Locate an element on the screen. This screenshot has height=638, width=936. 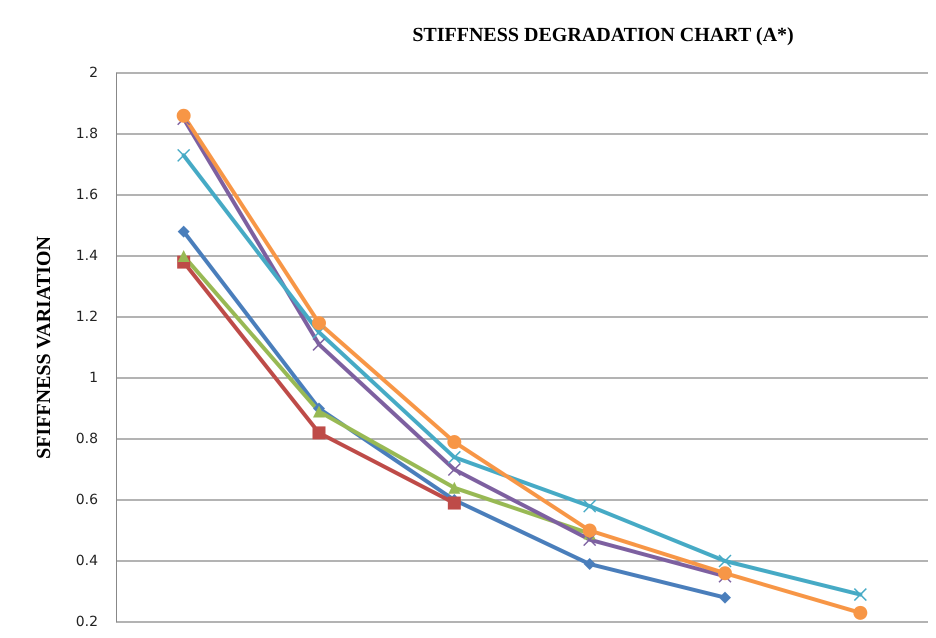
y-tick-label: 0.6 is located at coordinates (87, 500).